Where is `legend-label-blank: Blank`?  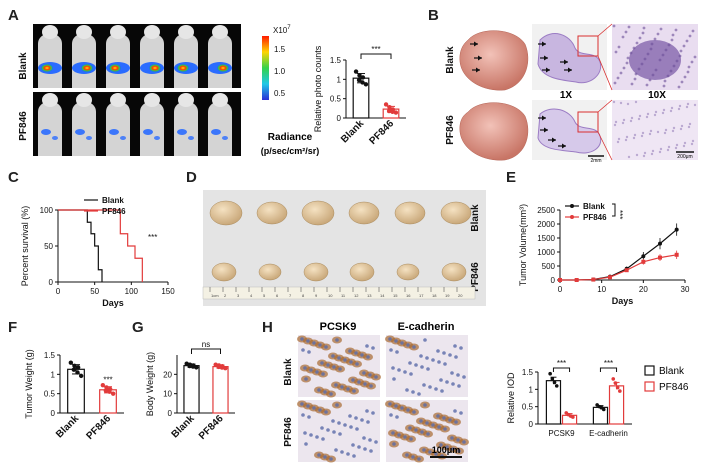 legend-label-blank: Blank is located at coordinates (672, 371).